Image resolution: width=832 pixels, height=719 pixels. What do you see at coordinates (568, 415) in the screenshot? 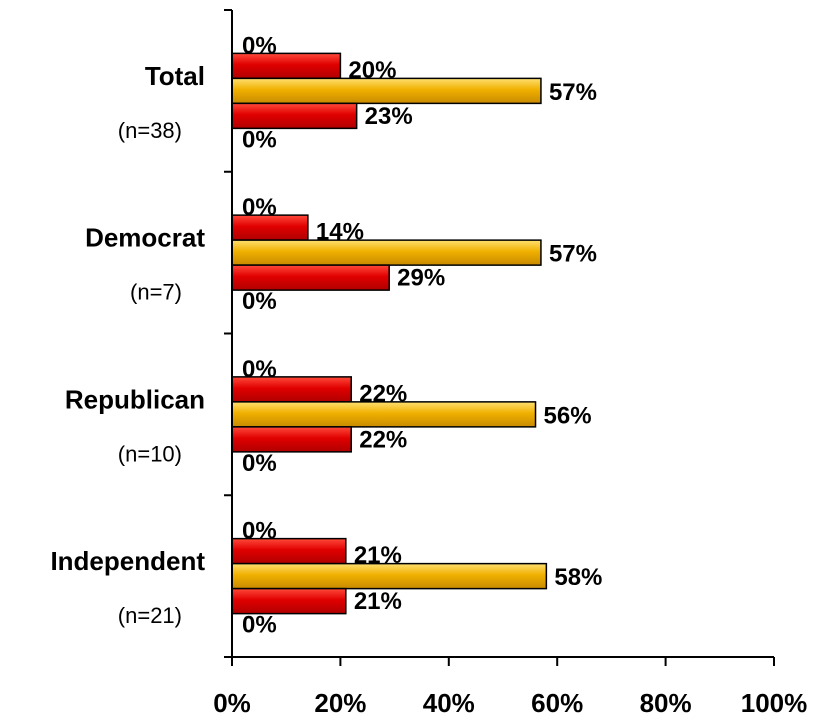
I see `value-label: 56%` at bounding box center [568, 415].